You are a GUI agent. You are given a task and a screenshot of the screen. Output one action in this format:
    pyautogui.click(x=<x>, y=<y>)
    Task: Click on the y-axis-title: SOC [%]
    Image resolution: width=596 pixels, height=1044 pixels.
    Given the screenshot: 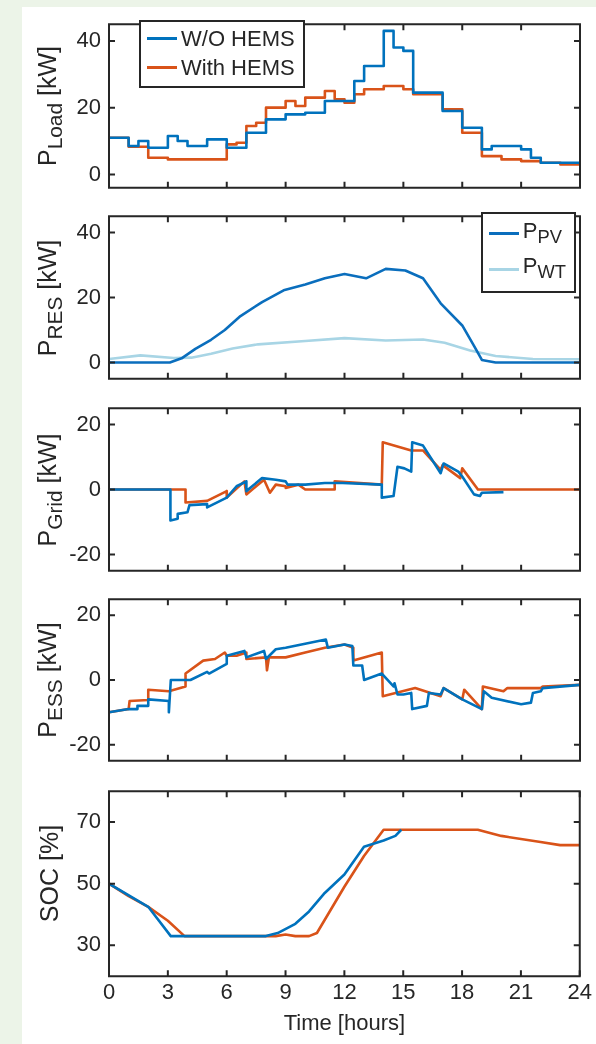 What is the action you would take?
    pyautogui.click(x=50, y=873)
    